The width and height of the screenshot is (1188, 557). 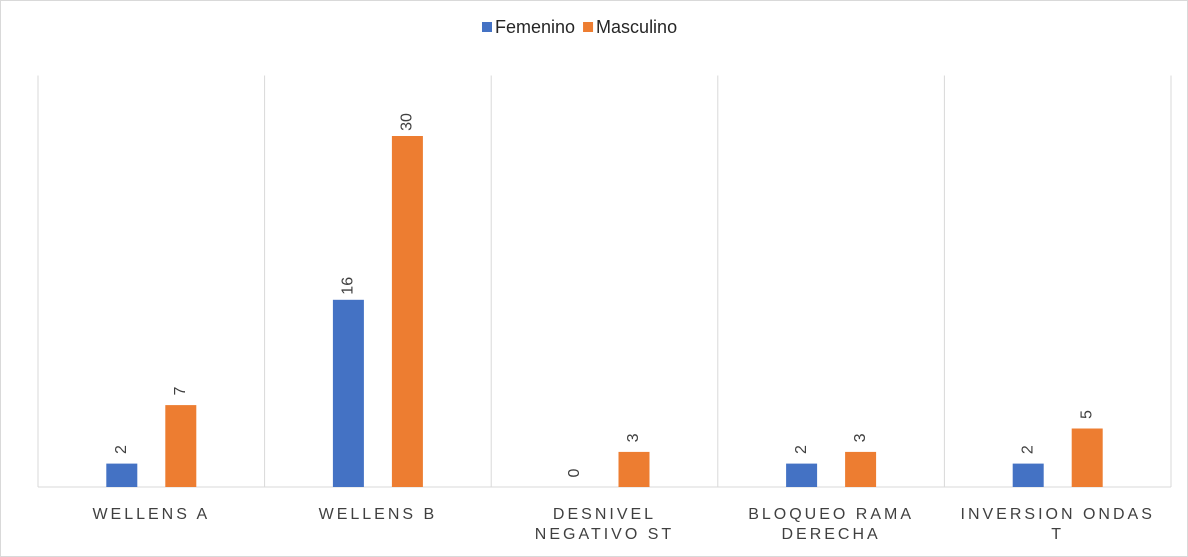 I want to click on value-label: 16, so click(x=348, y=286).